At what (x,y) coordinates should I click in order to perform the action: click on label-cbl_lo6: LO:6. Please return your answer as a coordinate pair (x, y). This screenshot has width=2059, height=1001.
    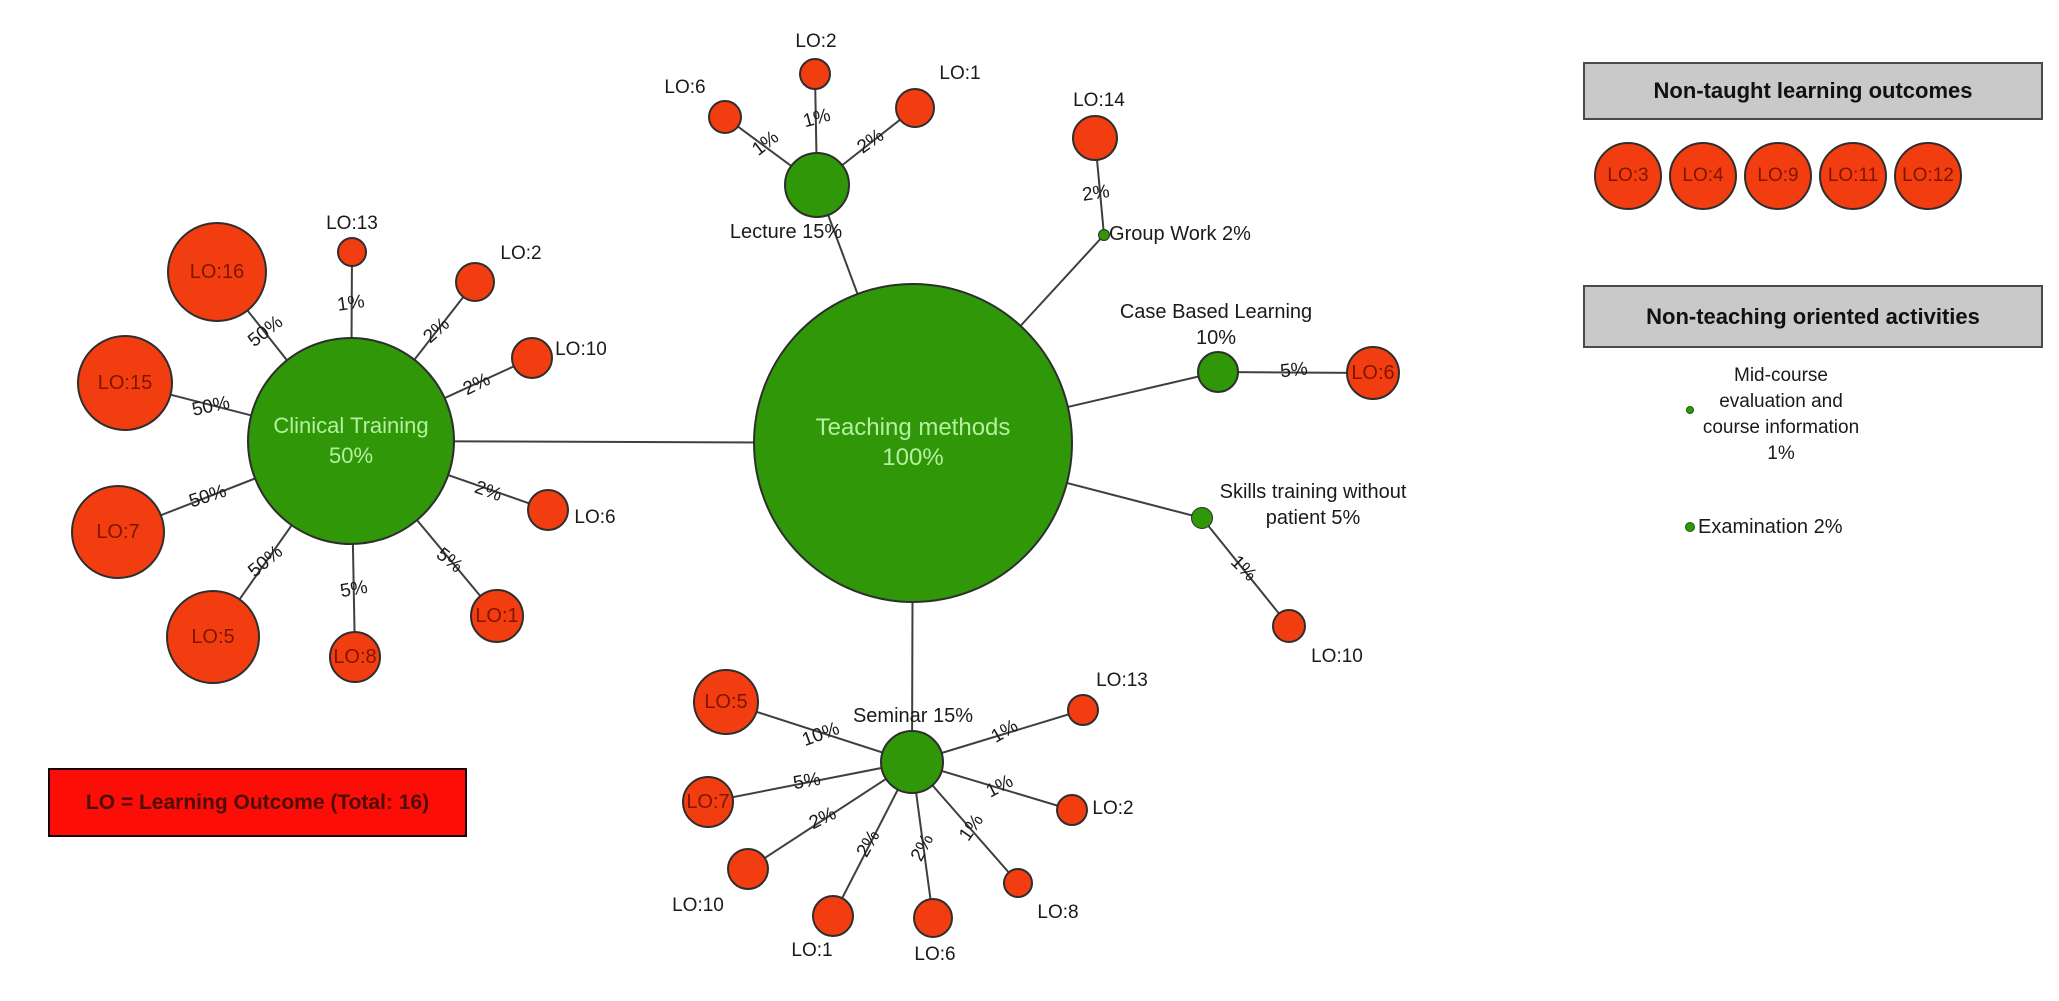
    Looking at the image, I should click on (1373, 372).